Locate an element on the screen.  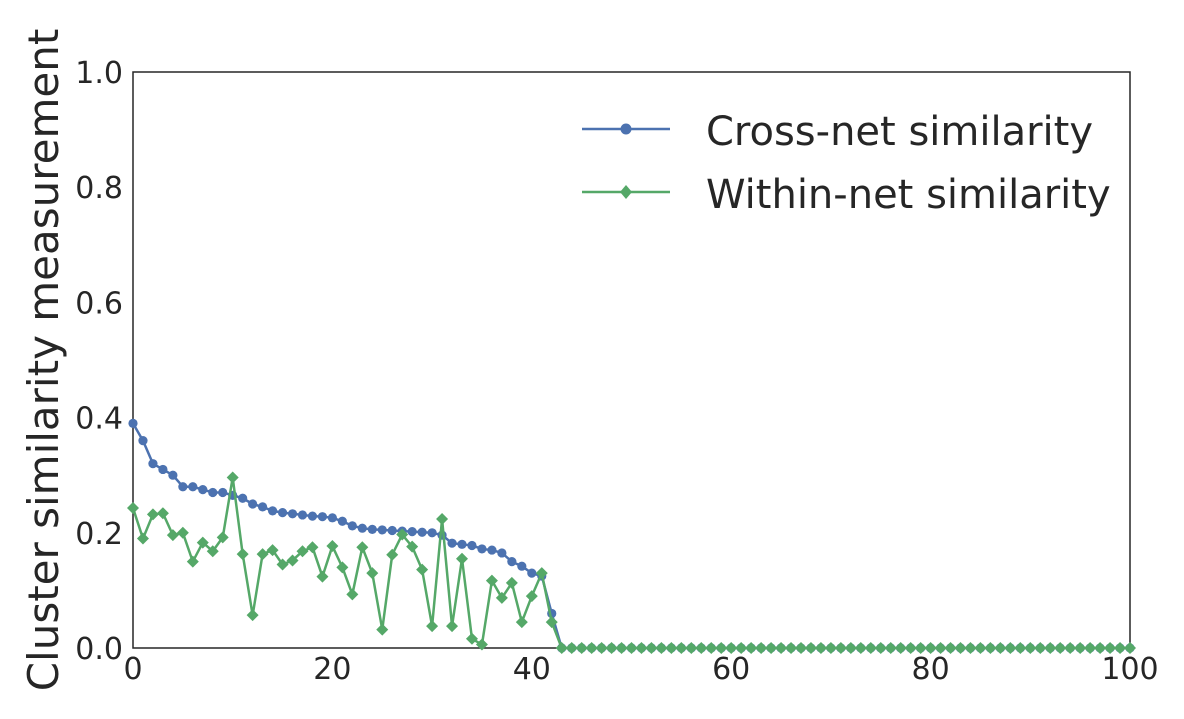
y-tick-label: 1.0 is located at coordinates (99, 73).